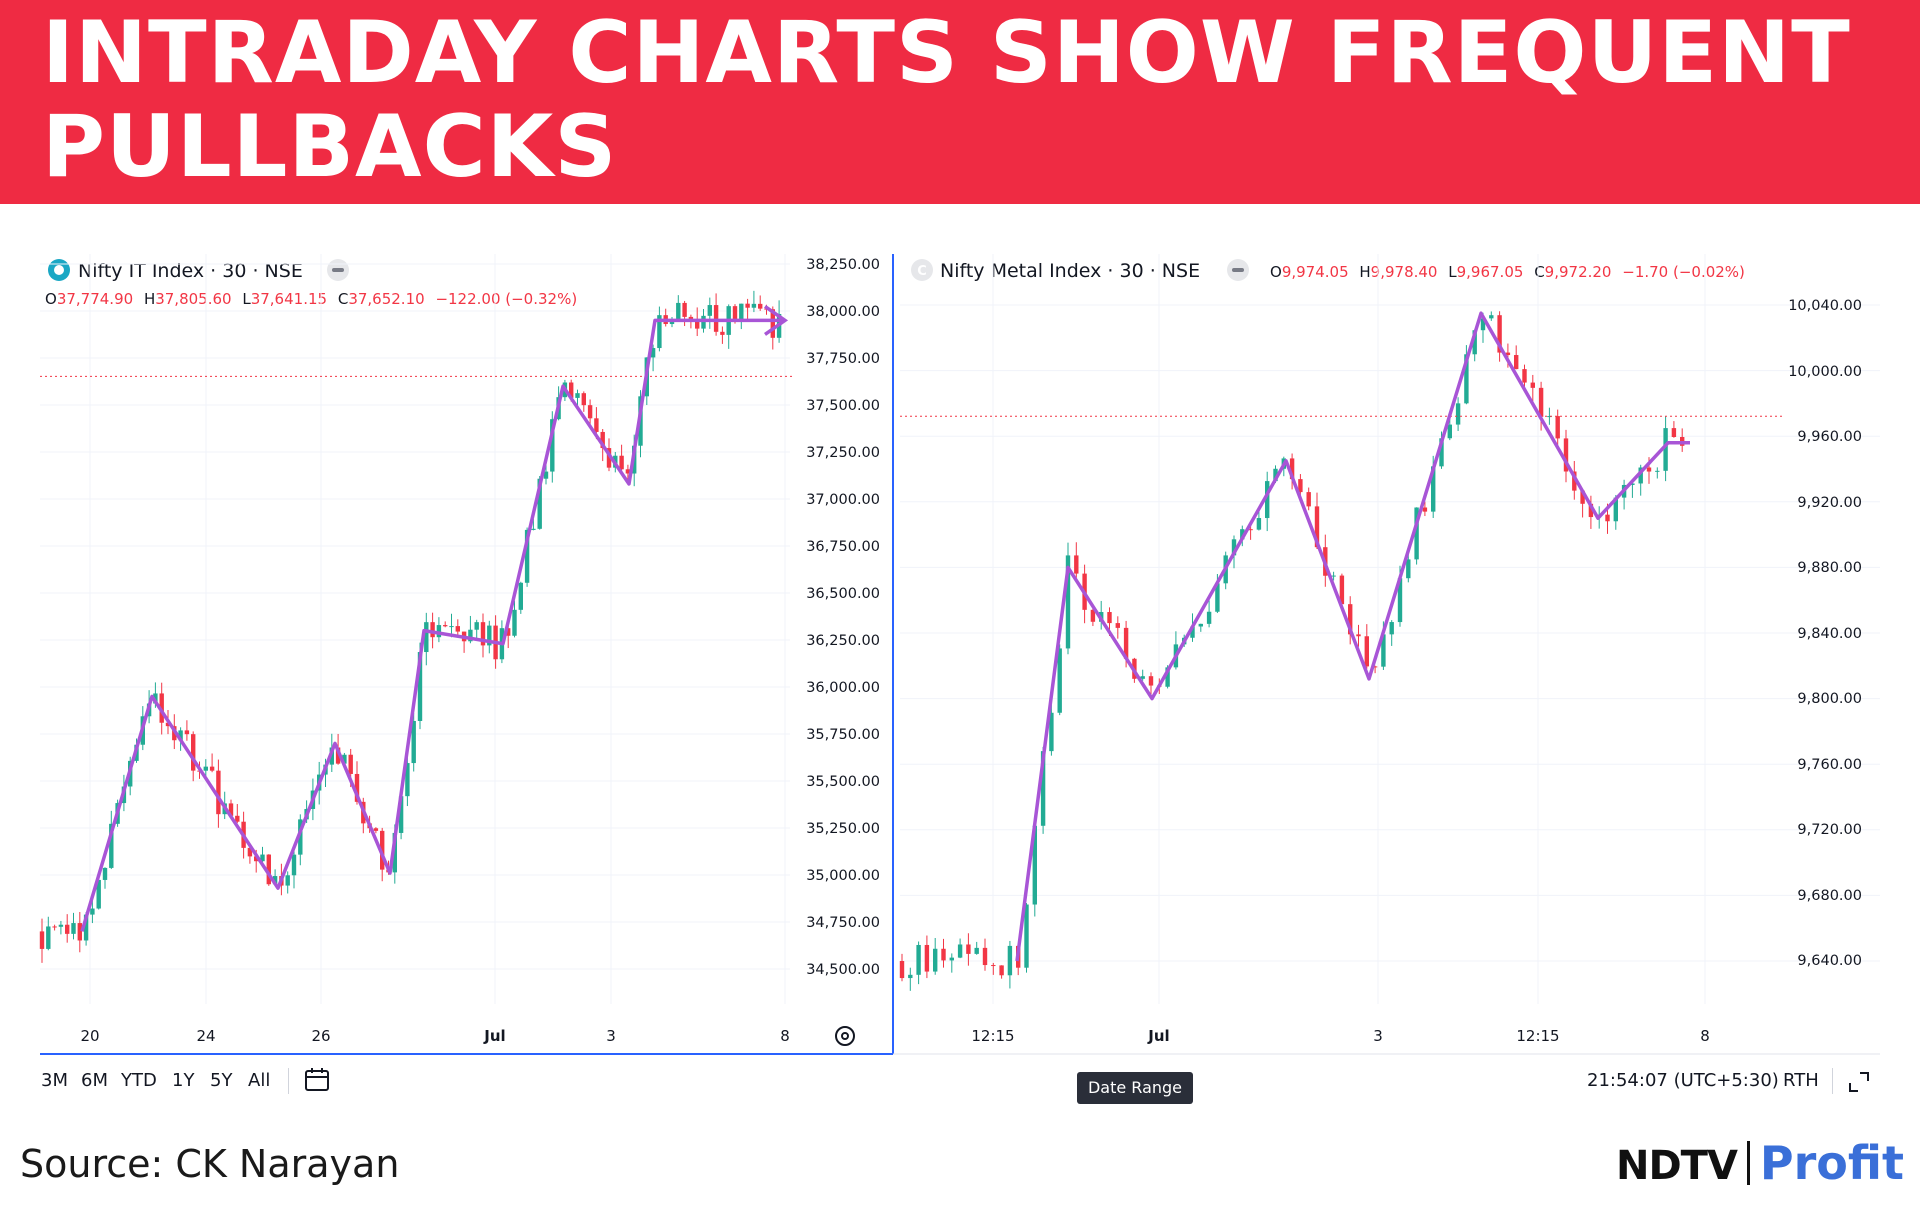 This screenshot has width=1920, height=1213. What do you see at coordinates (1578, 272) in the screenshot?
I see `nifty-metal-close: 9,972.20` at bounding box center [1578, 272].